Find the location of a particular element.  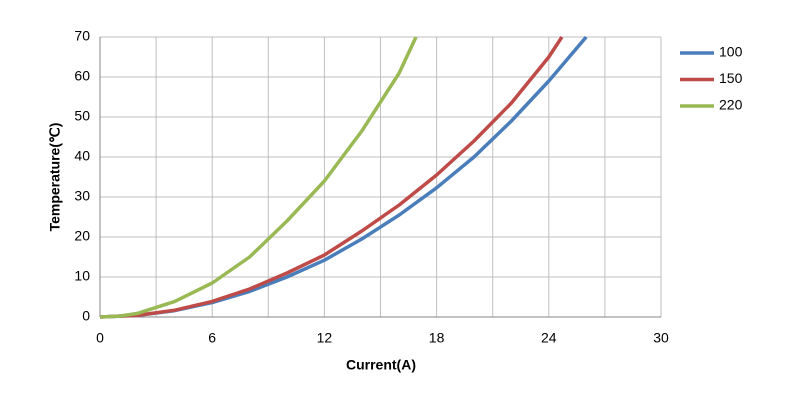

x-axis-title: Current(A) is located at coordinates (381, 365).